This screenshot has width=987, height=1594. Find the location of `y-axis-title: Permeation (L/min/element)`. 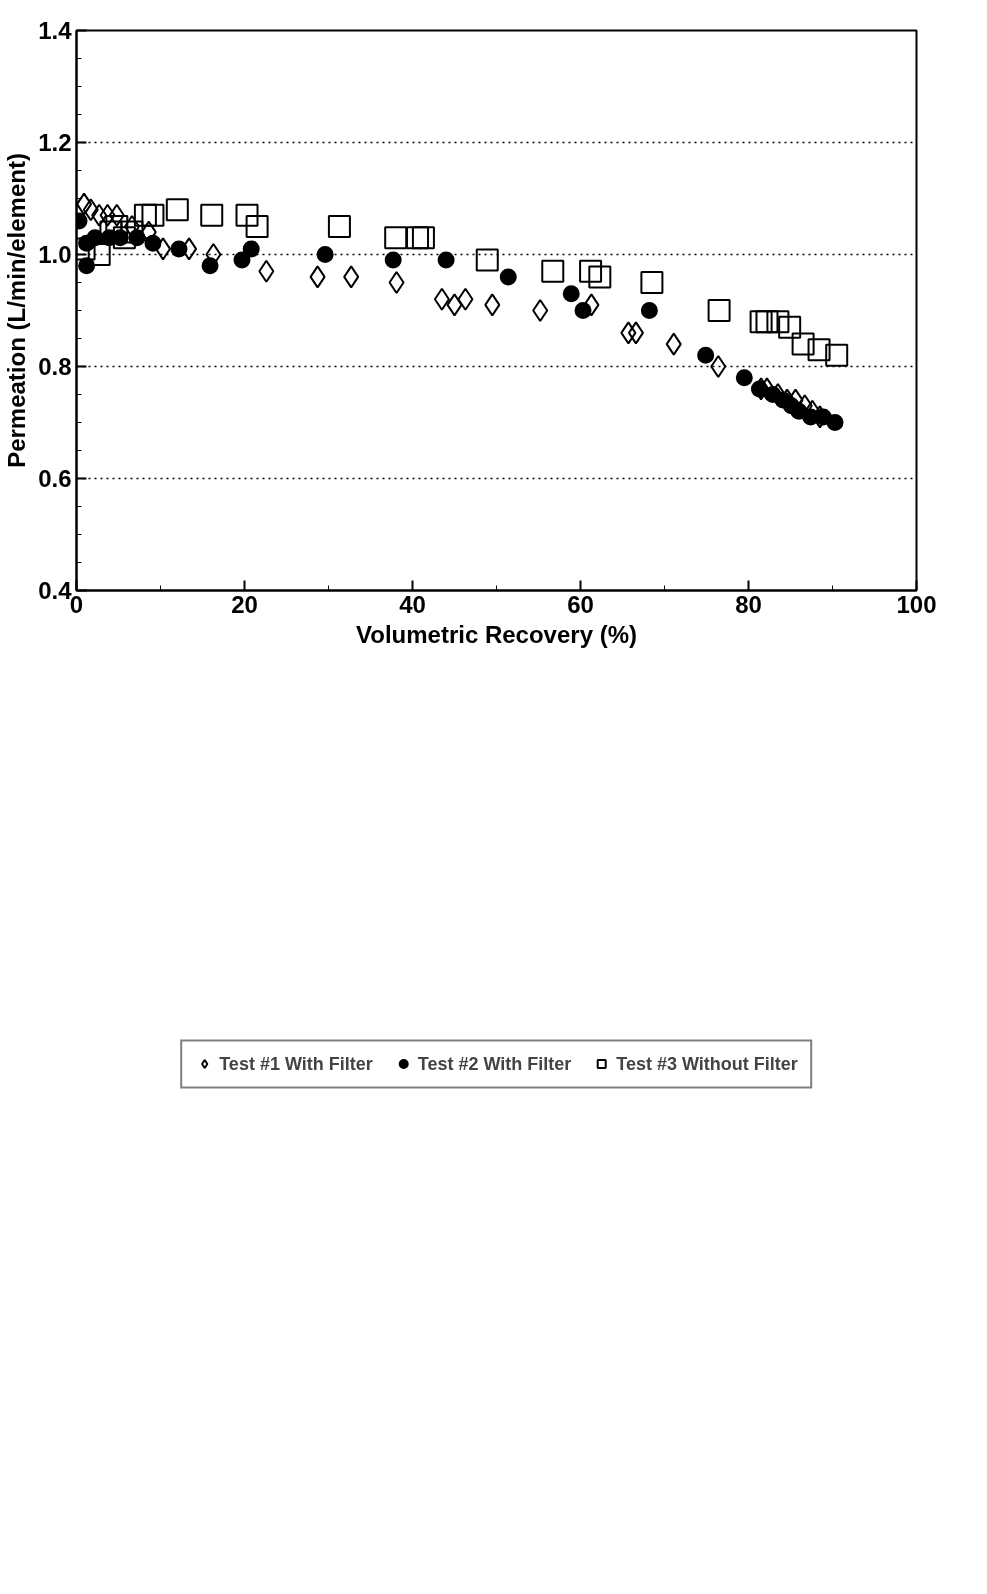

y-axis-title: Permeation (L/min/element) is located at coordinates (17, 310).